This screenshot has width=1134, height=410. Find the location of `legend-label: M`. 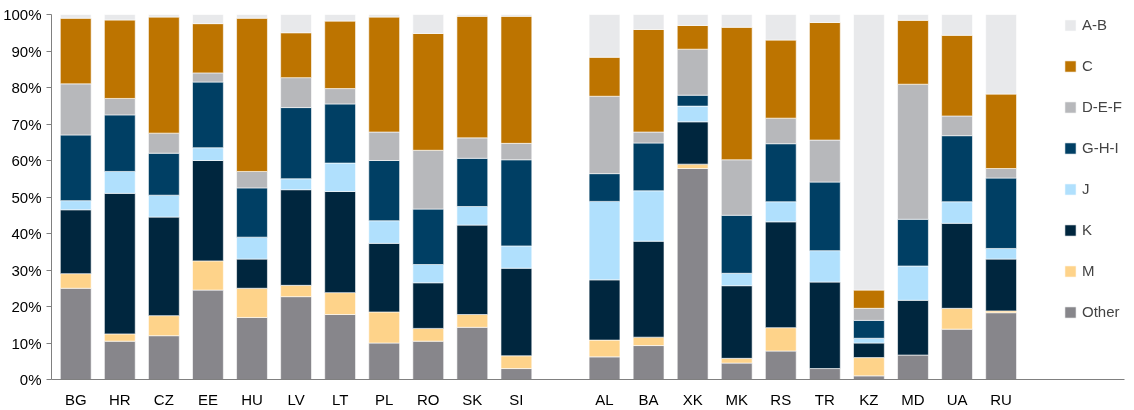

legend-label: M is located at coordinates (1089, 270).